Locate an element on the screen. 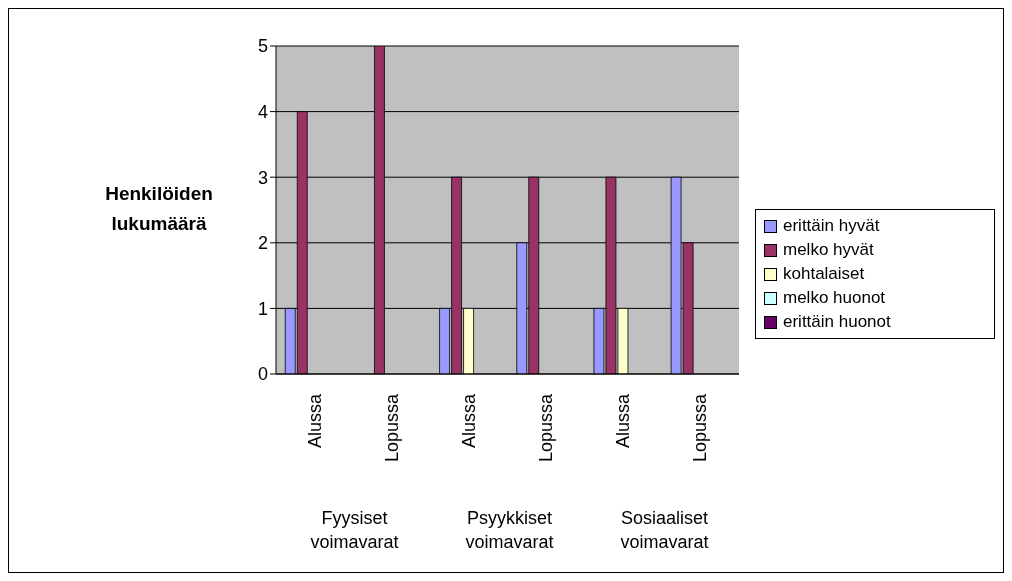  y-tick-label: 3 is located at coordinates (262, 177).